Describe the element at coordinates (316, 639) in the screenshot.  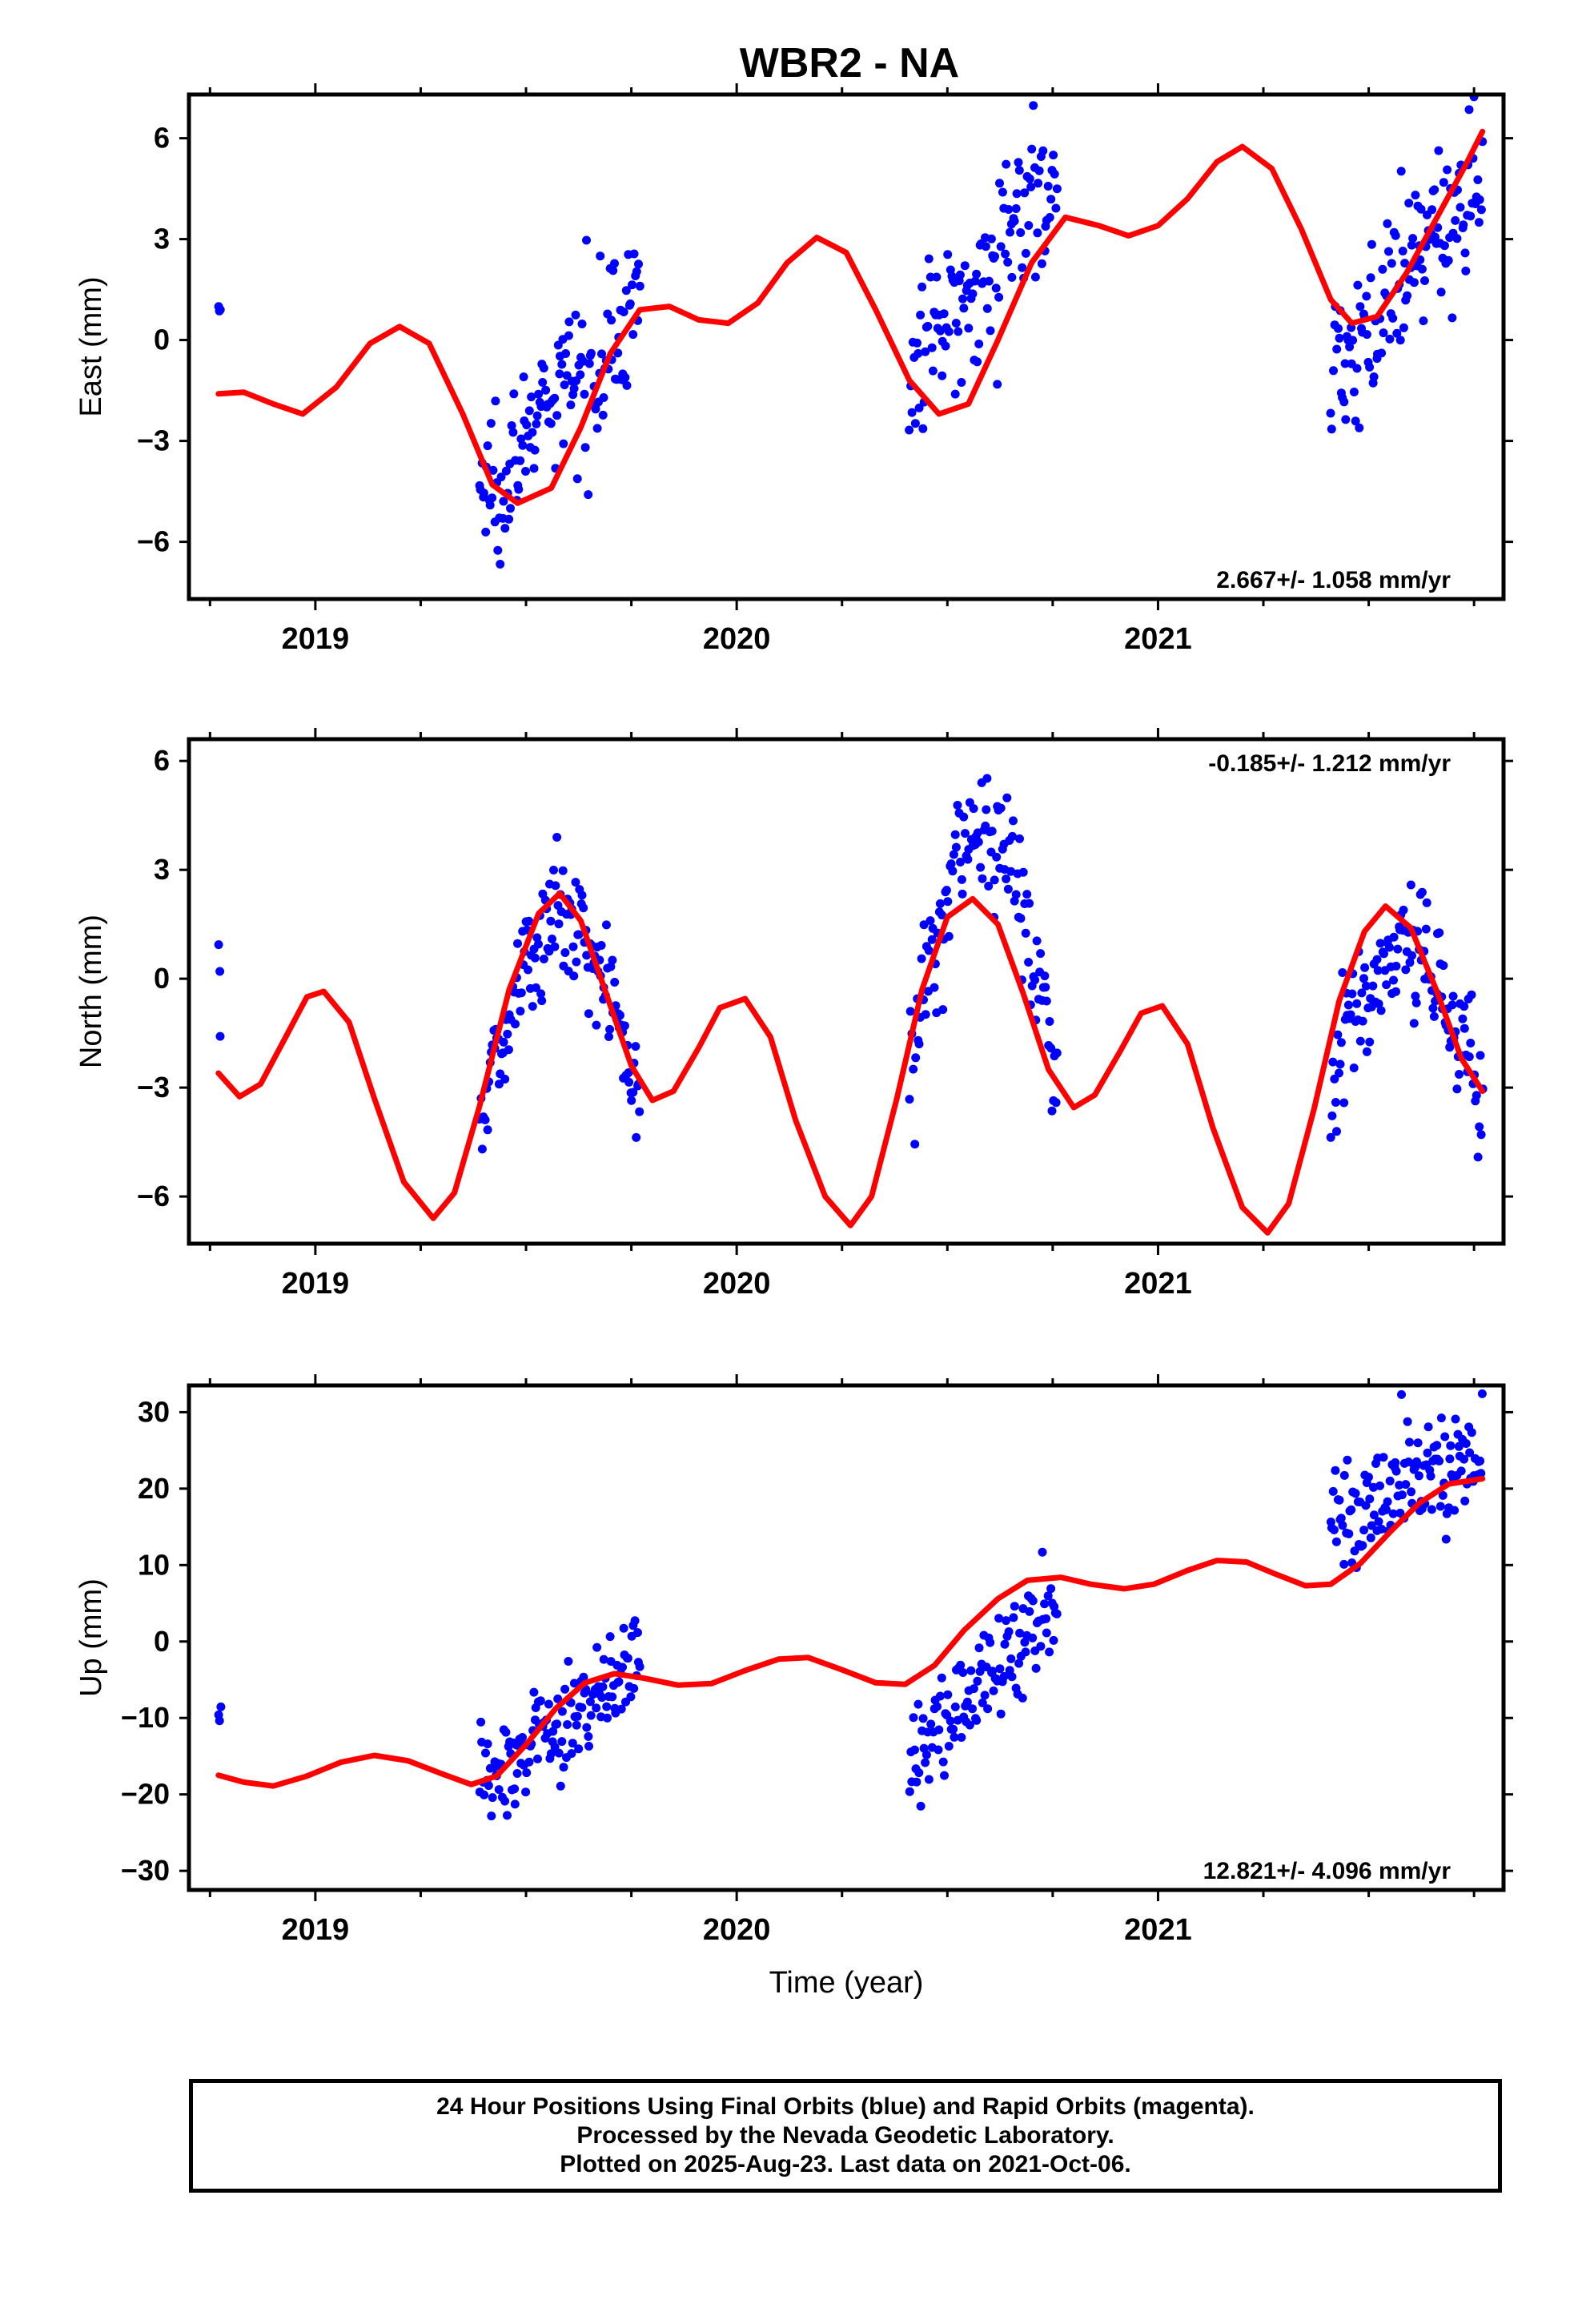
I see `x-tick-label: 2019` at that location.